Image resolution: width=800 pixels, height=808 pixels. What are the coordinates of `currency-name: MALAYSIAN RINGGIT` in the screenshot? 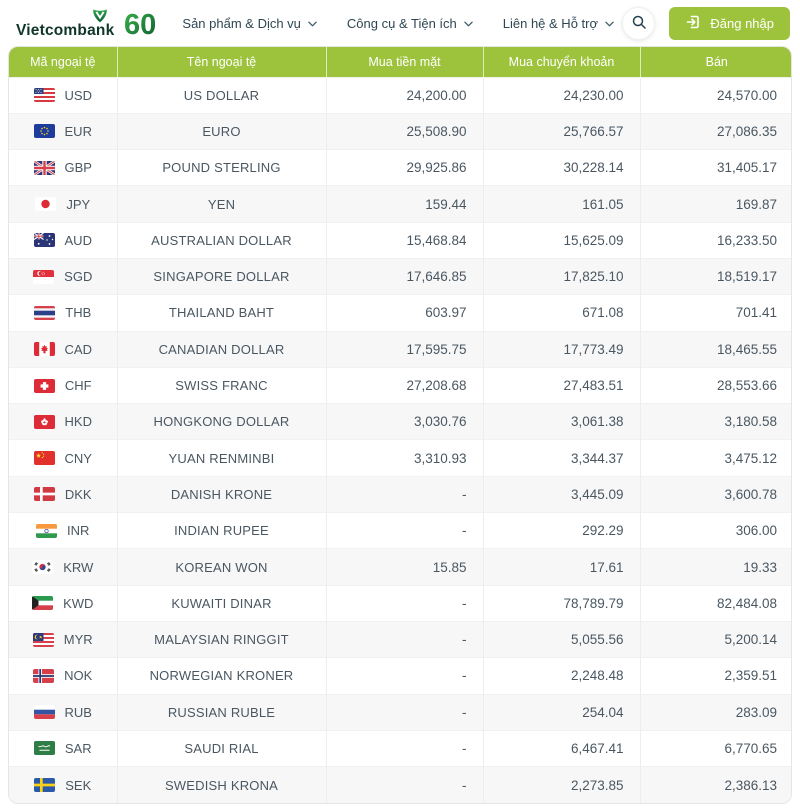 It's located at (222, 639).